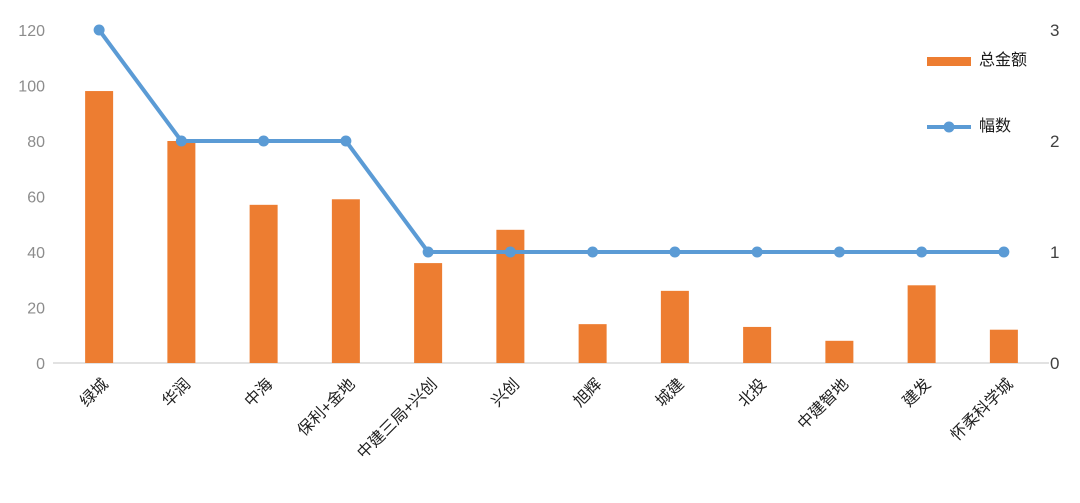 This screenshot has height=503, width=1080. What do you see at coordinates (326, 407) in the screenshot?
I see `category-label: 保利+金地` at bounding box center [326, 407].